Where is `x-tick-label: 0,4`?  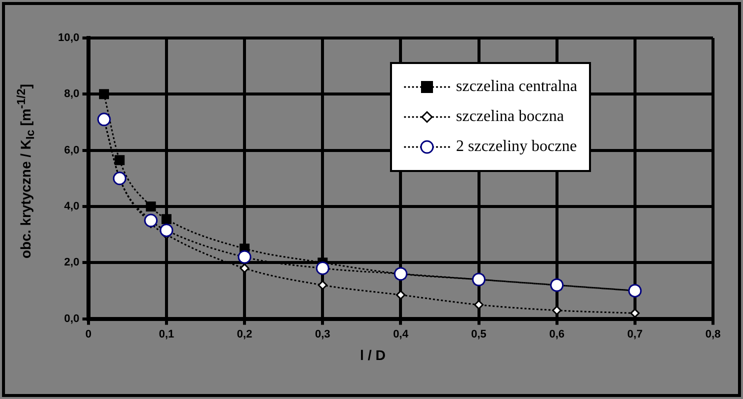 x-tick-label: 0,4 is located at coordinates (401, 334).